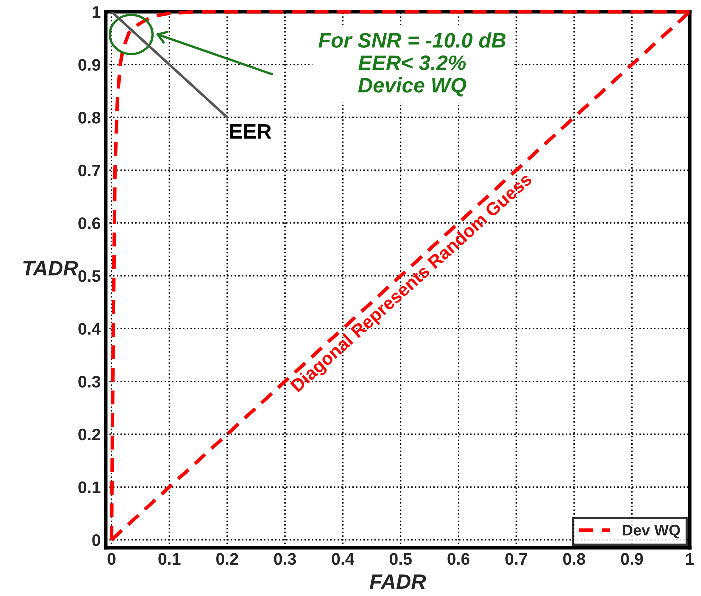  I want to click on x-tick-label: 0.4, so click(343, 559).